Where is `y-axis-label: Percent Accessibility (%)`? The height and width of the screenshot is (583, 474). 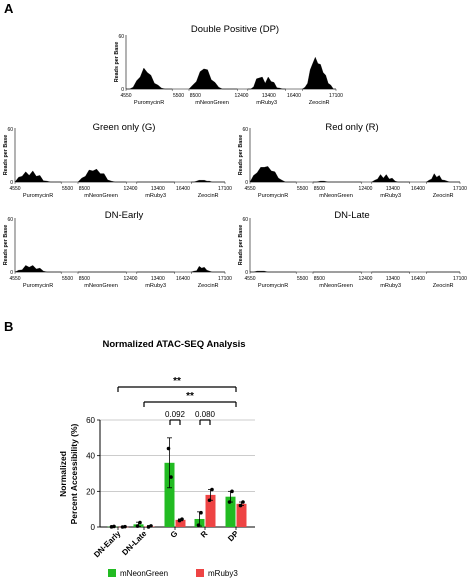 y-axis-label: Percent Accessibility (%) is located at coordinates (74, 473).